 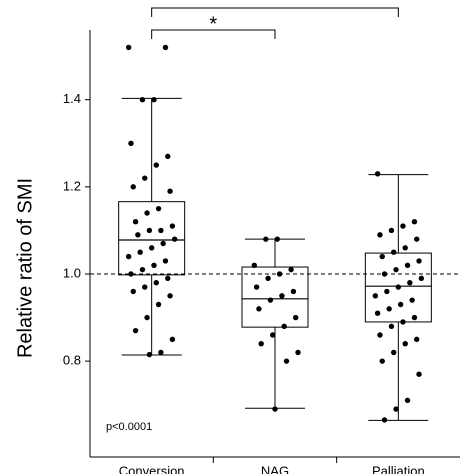 What do you see at coordinates (72, 272) in the screenshot?
I see `y-tick-label: 1.0` at bounding box center [72, 272].